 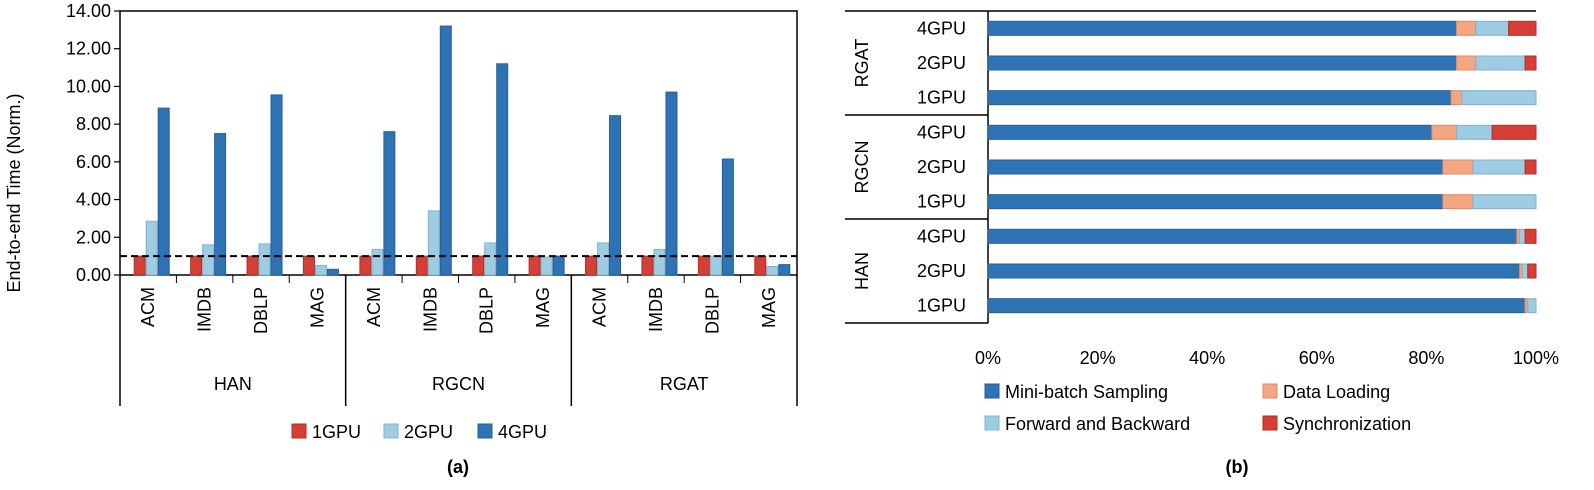 I want to click on bar-4gpu-han-acm, so click(x=163, y=191).